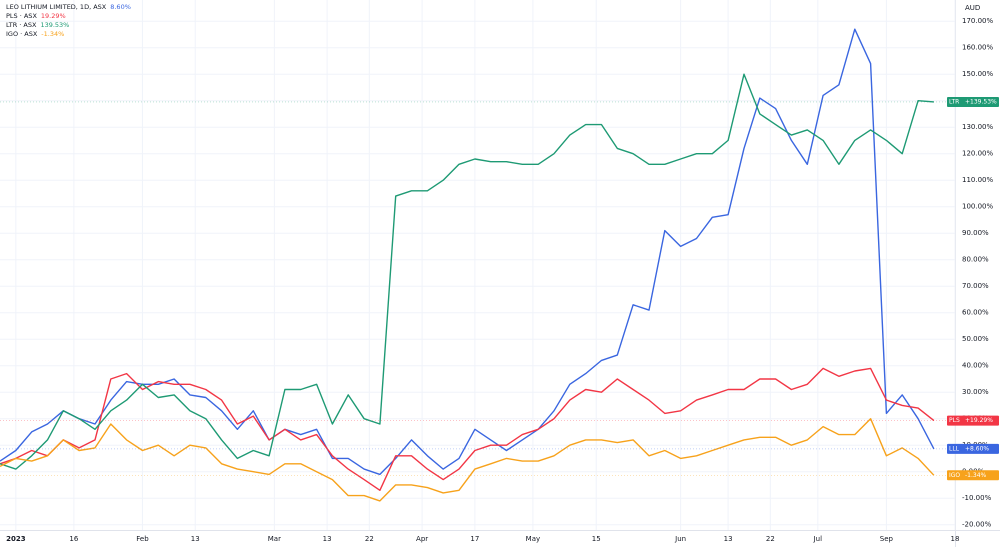 Image resolution: width=1000 pixels, height=547 pixels. I want to click on y-tick-label: 160.00%, so click(977, 48).